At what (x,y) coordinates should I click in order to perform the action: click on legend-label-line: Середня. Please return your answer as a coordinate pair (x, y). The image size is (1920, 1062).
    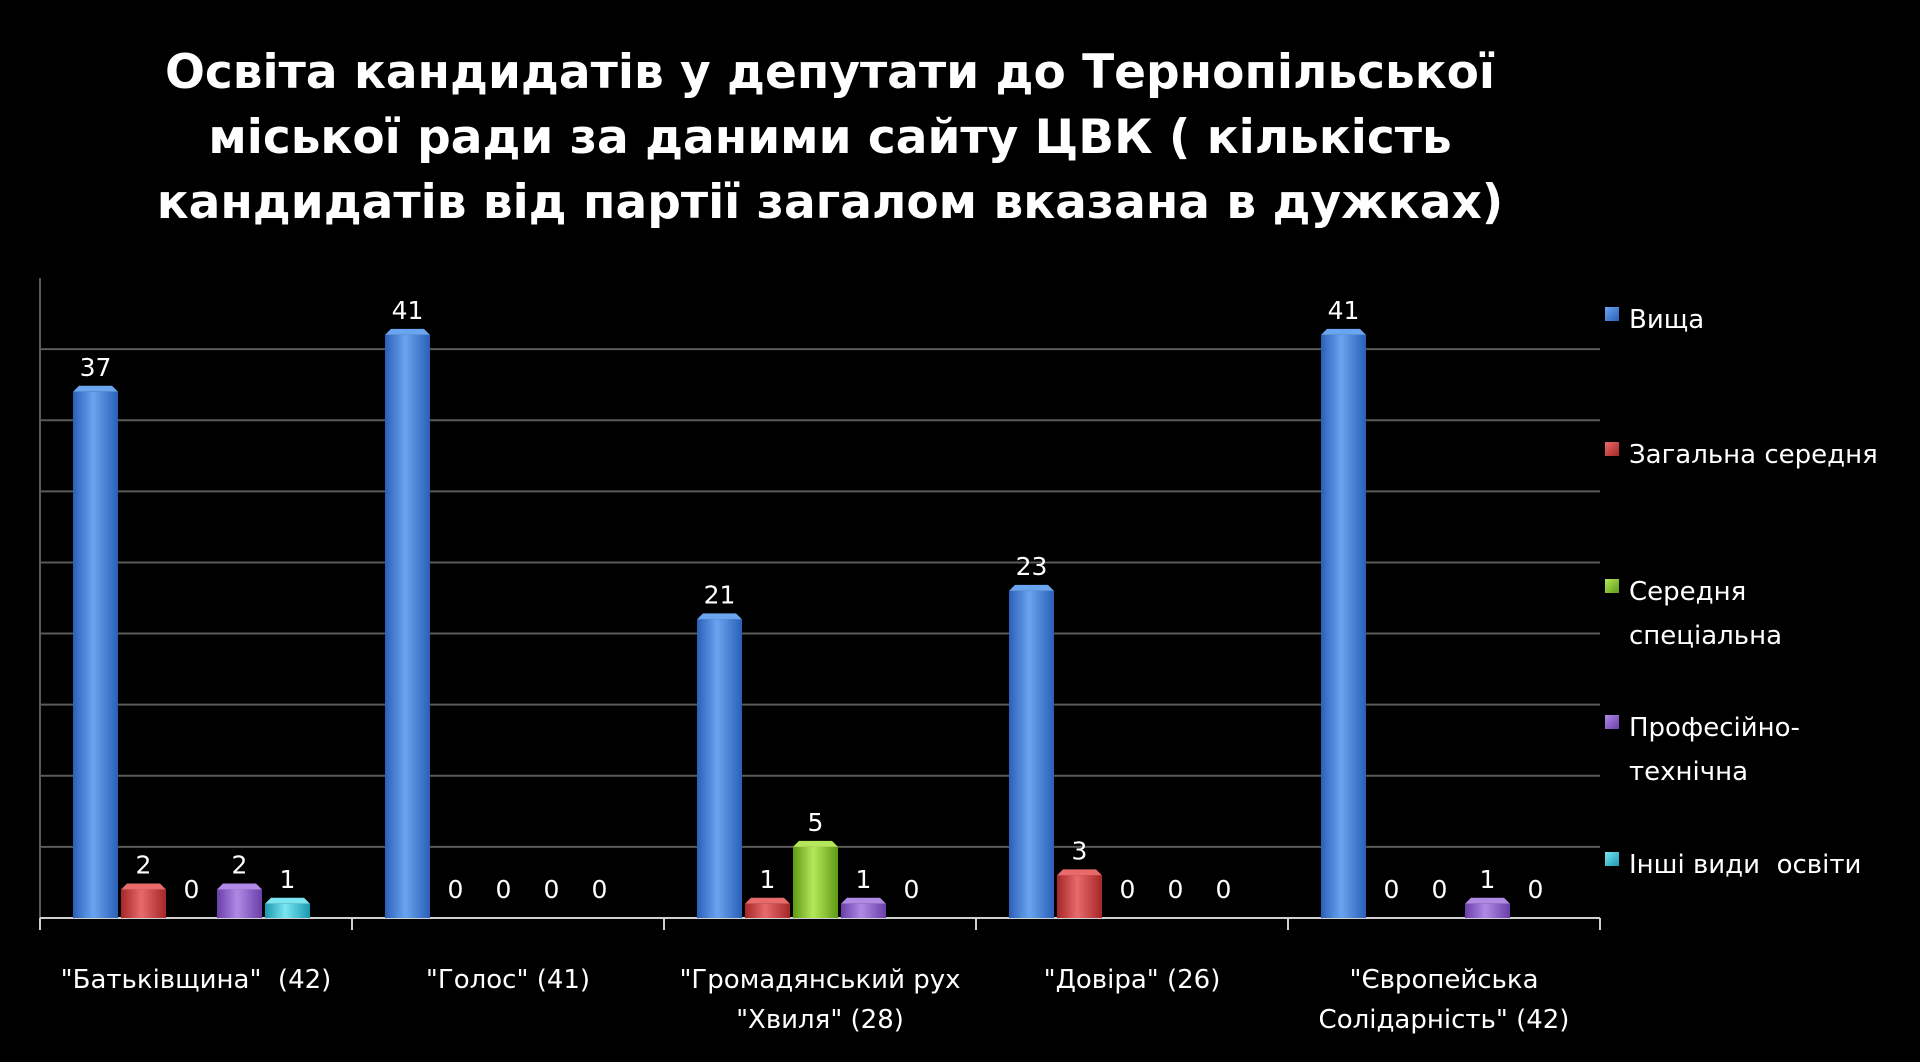
    Looking at the image, I should click on (1688, 592).